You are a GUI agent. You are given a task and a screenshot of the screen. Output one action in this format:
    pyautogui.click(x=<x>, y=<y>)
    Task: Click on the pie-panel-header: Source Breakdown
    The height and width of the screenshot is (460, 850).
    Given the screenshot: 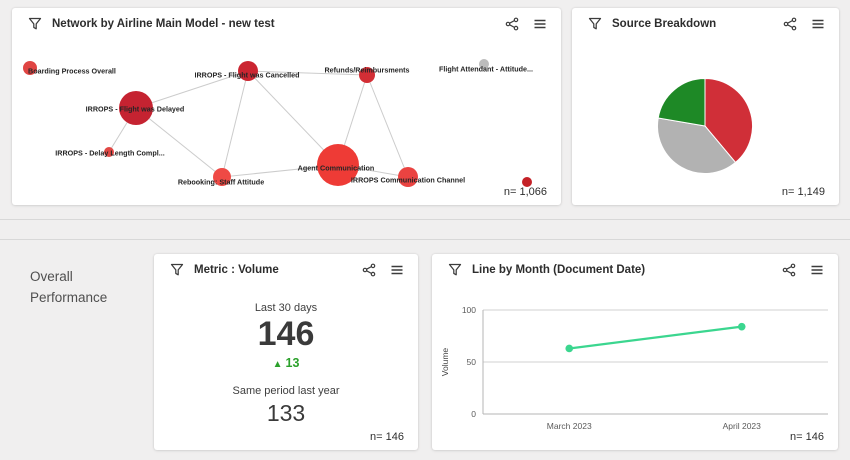 What is the action you would take?
    pyautogui.click(x=705, y=24)
    